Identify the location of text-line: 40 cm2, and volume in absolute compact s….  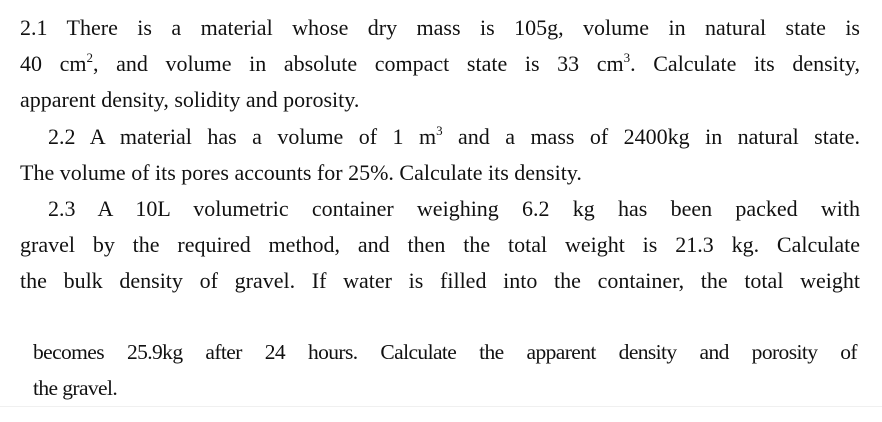
(440, 64).